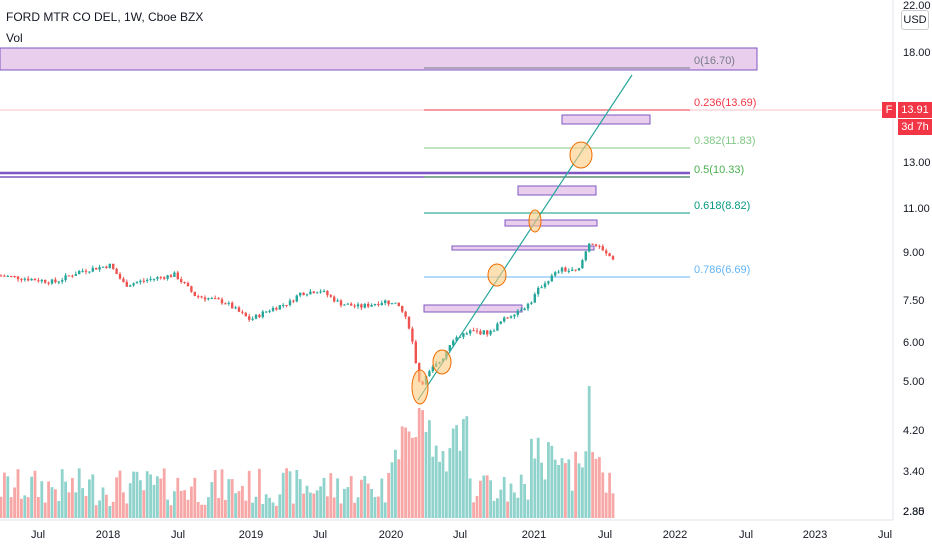  What do you see at coordinates (725, 103) in the screenshot?
I see `fib-level-label: 0.236(13.69)` at bounding box center [725, 103].